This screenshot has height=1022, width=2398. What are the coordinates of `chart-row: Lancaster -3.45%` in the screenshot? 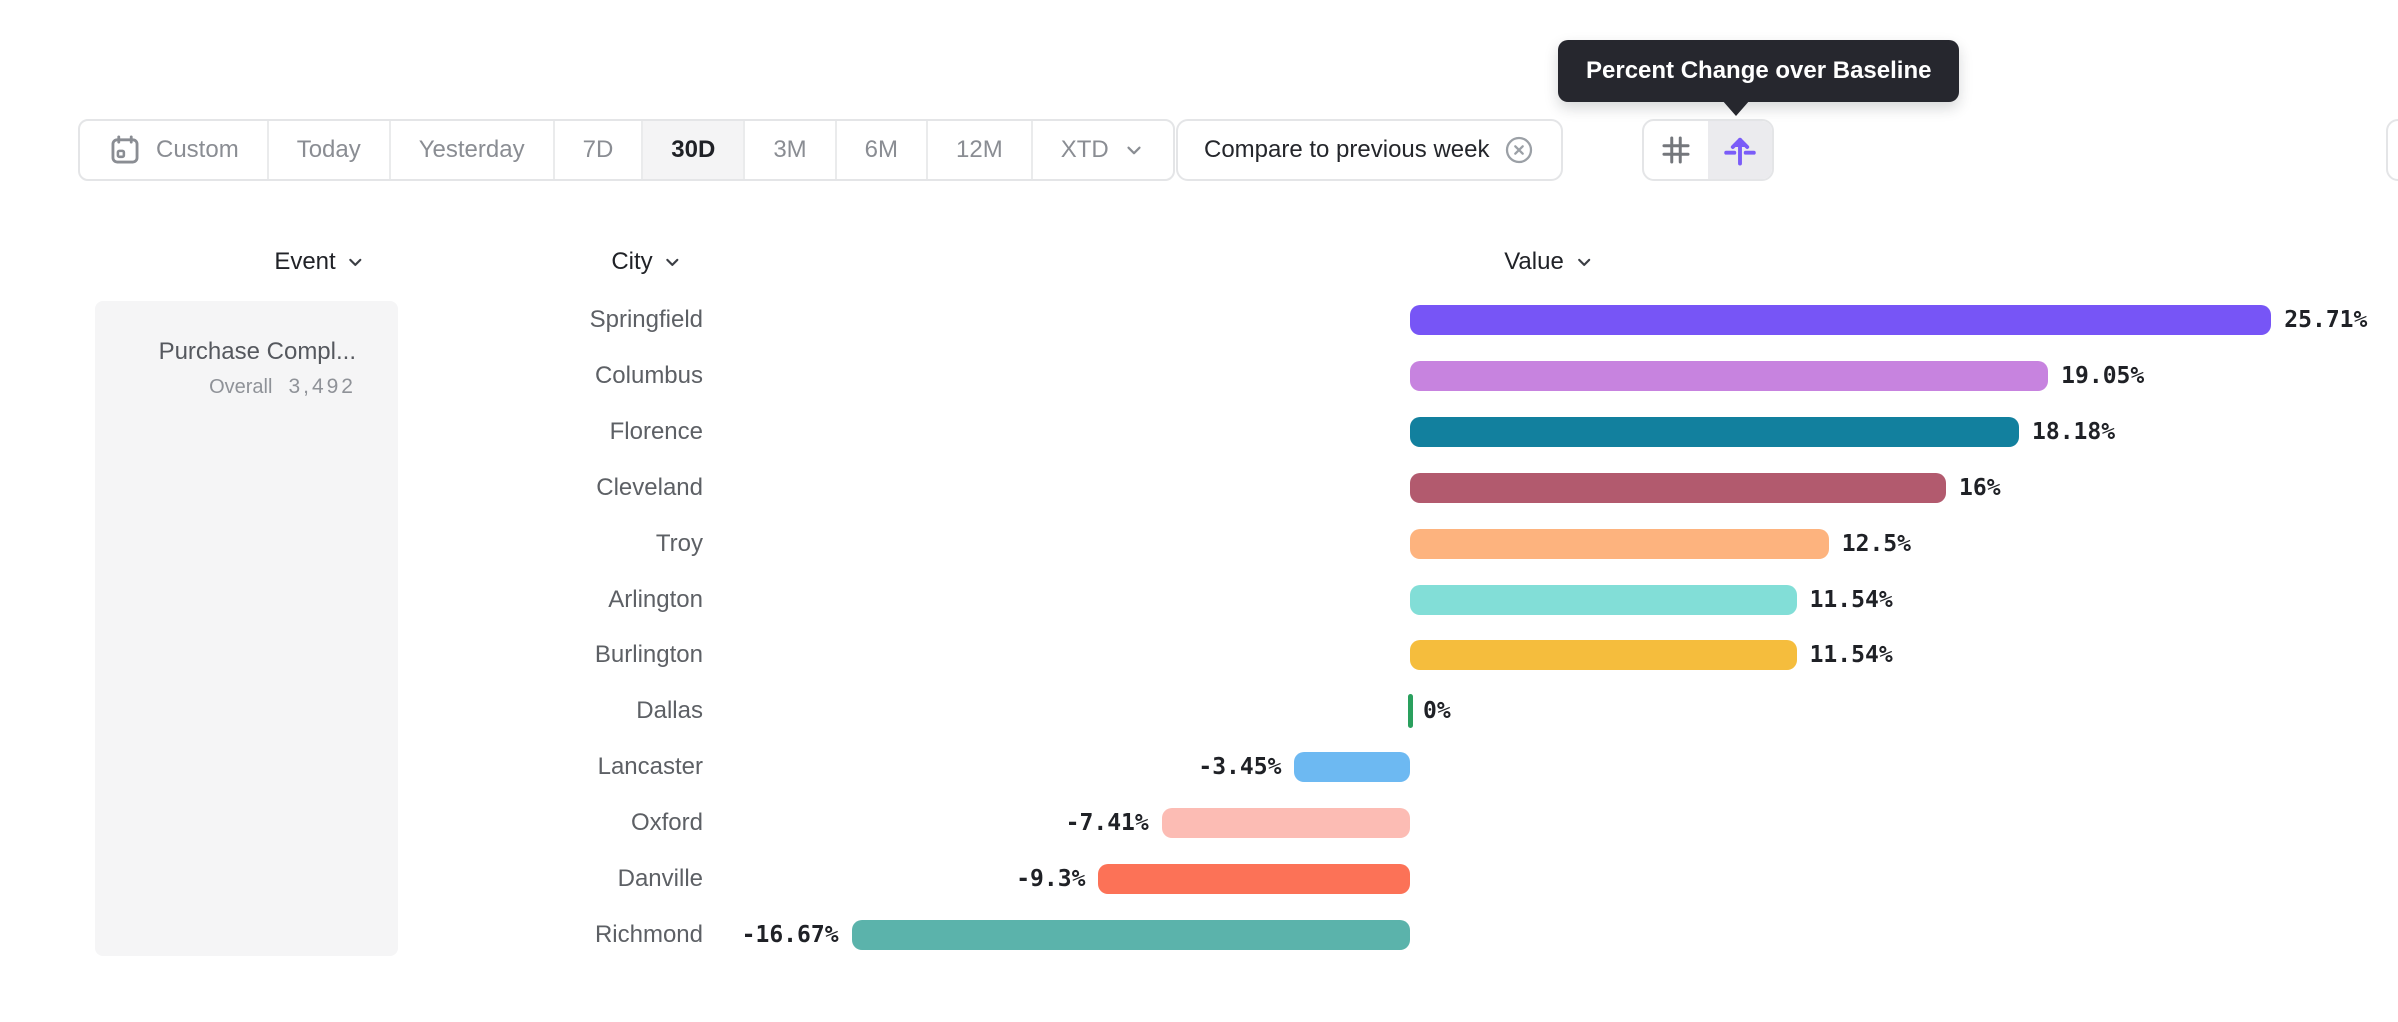 It's located at (1199, 767).